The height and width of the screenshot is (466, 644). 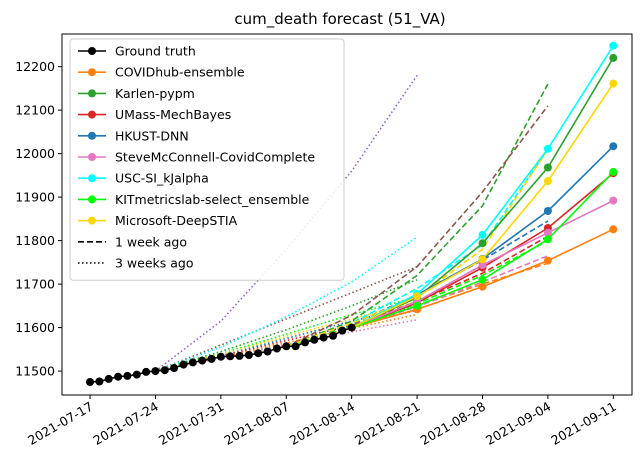 I want to click on y-tick-label: 11500, so click(x=35, y=371).